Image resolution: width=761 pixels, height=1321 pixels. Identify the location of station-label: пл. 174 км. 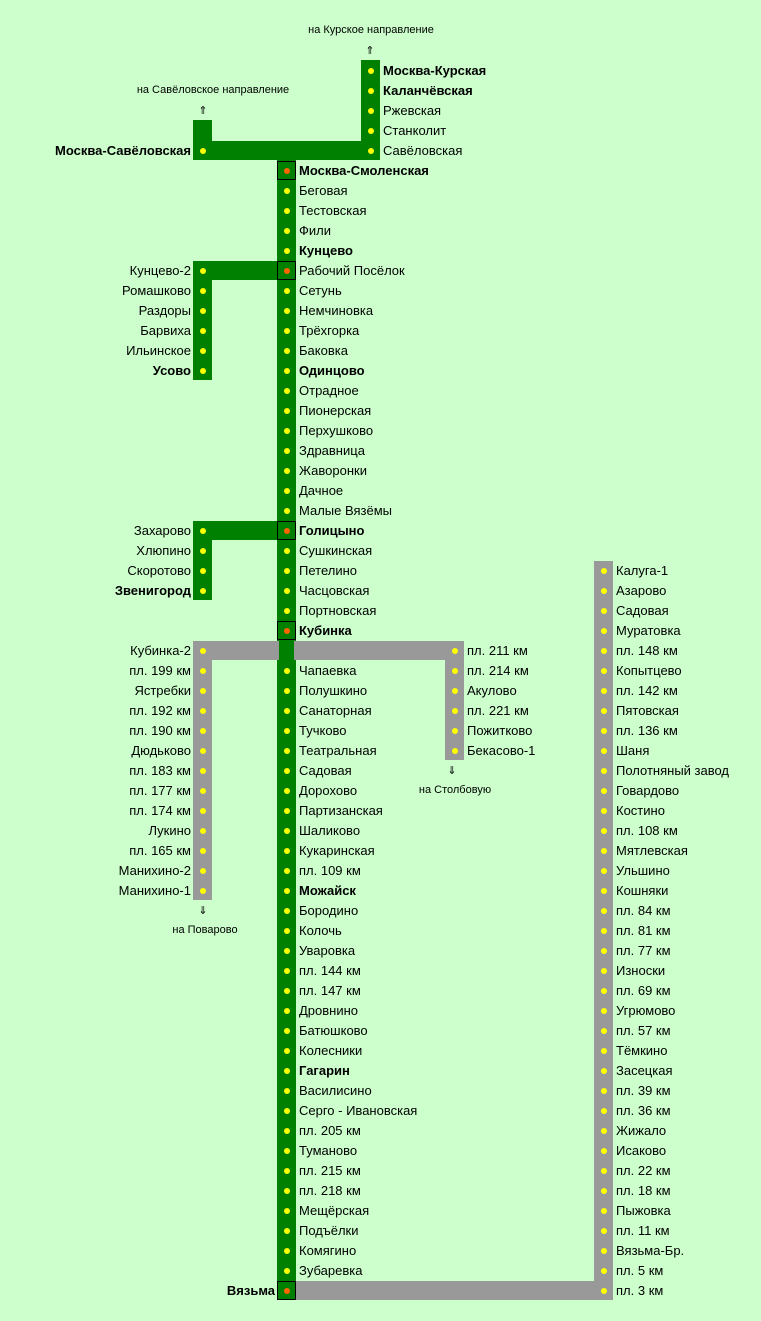
(160, 810).